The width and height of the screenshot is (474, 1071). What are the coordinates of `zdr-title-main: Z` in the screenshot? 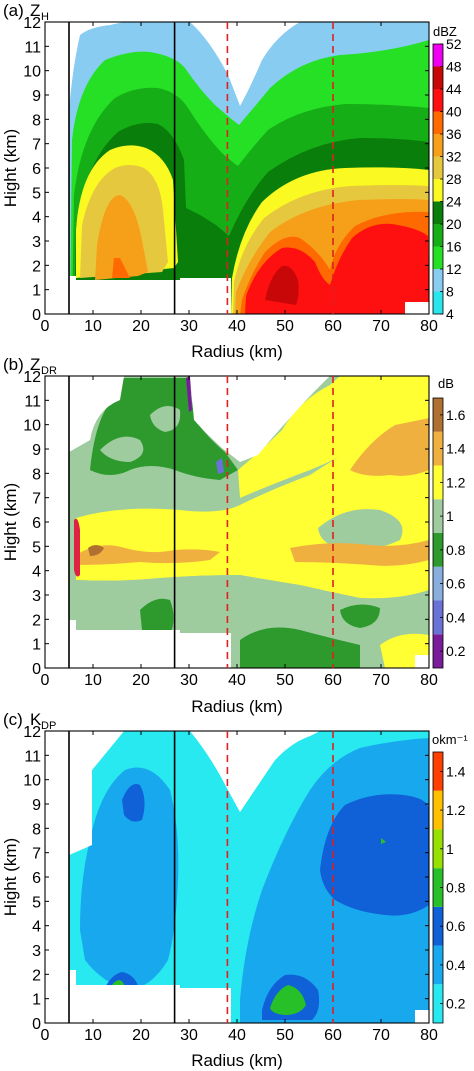 It's located at (35, 364).